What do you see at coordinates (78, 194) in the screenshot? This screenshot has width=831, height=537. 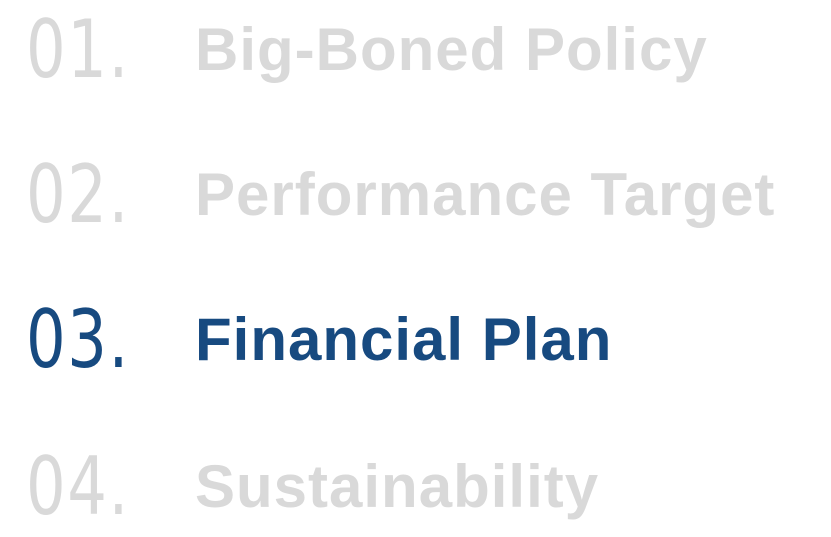 I see `item-number: 02.` at bounding box center [78, 194].